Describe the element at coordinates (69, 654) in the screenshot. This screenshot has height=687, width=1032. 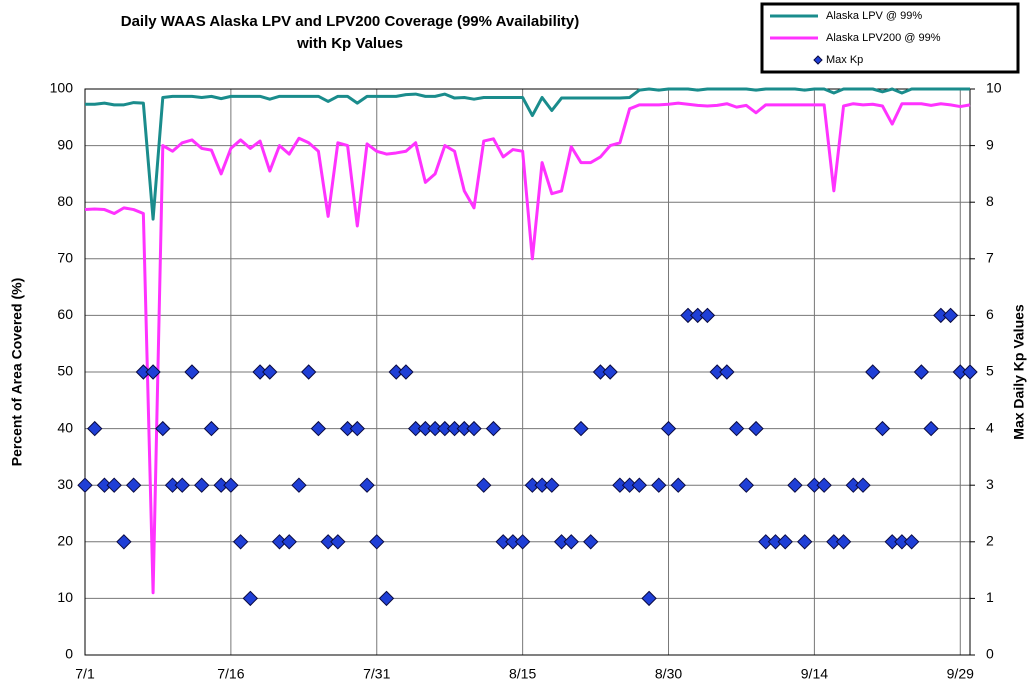
I see `y-tick-label: 0` at that location.